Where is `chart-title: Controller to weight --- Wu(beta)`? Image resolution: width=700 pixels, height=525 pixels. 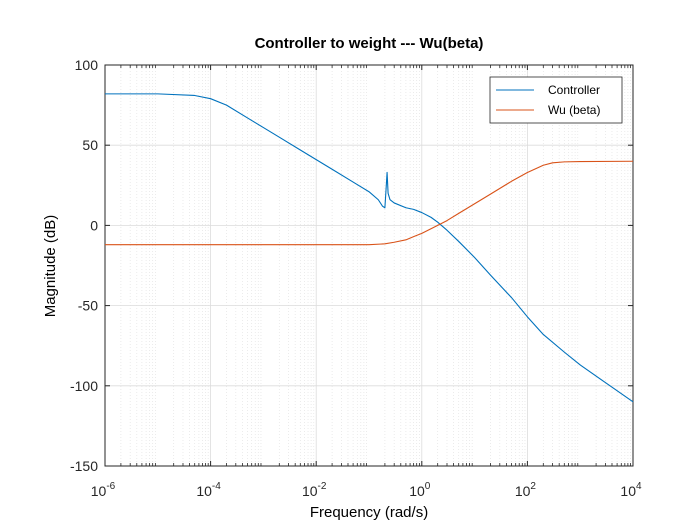
chart-title: Controller to weight --- Wu(beta) is located at coordinates (369, 43).